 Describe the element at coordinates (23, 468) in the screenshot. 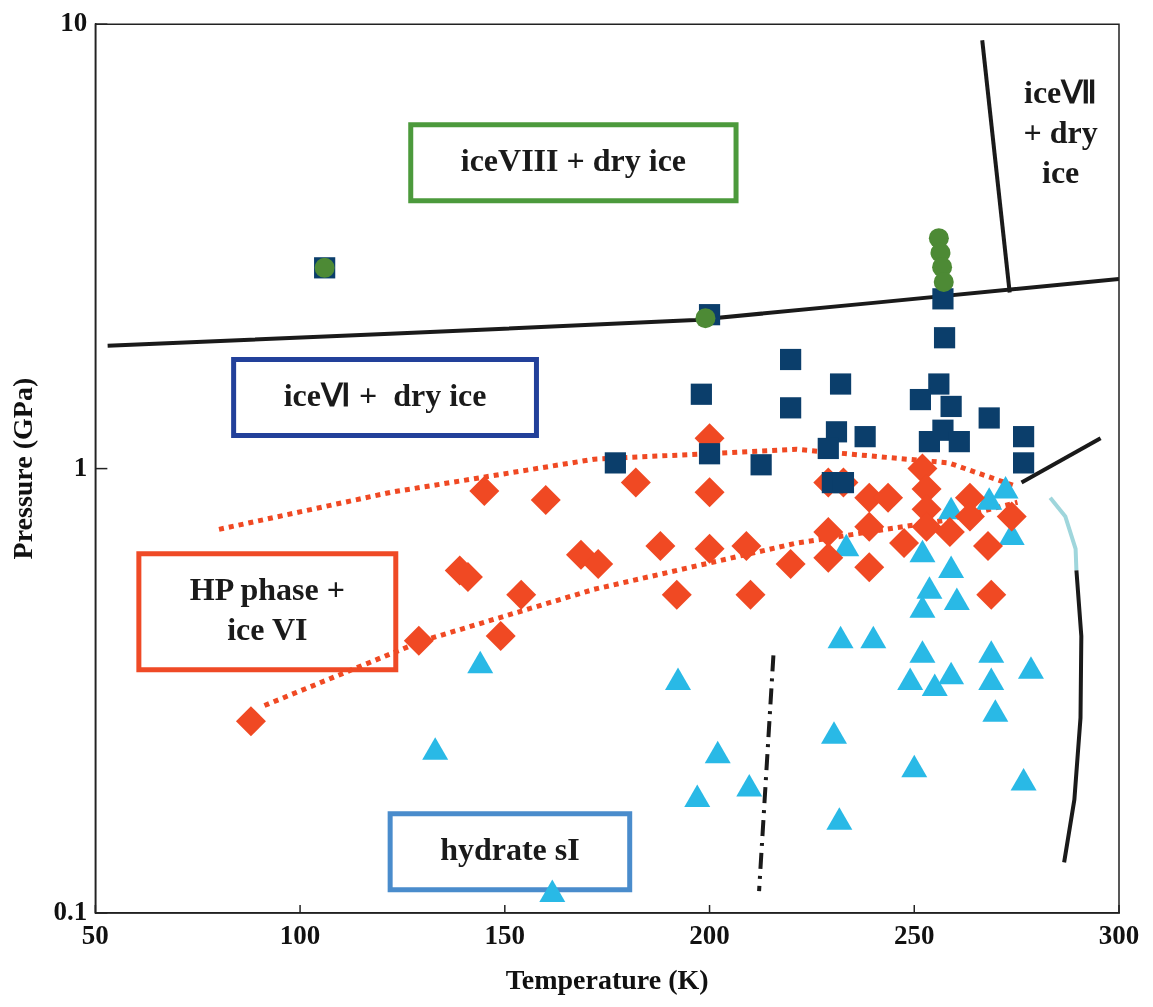

I see `y-axis-title: Pressure (GPa)` at that location.